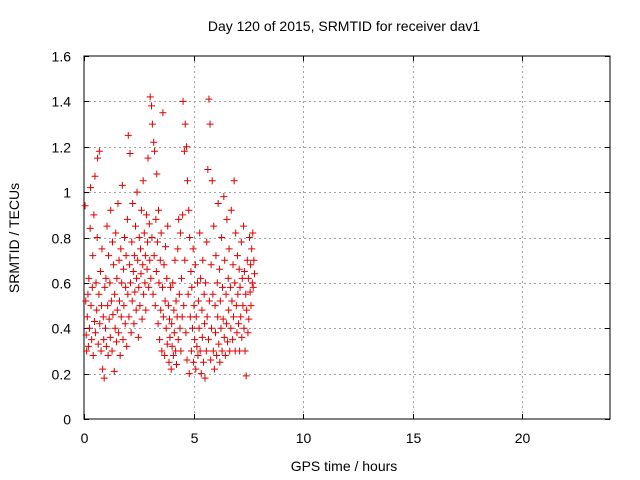 Image resolution: width=640 pixels, height=480 pixels. I want to click on x-tick-label: 20, so click(523, 438).